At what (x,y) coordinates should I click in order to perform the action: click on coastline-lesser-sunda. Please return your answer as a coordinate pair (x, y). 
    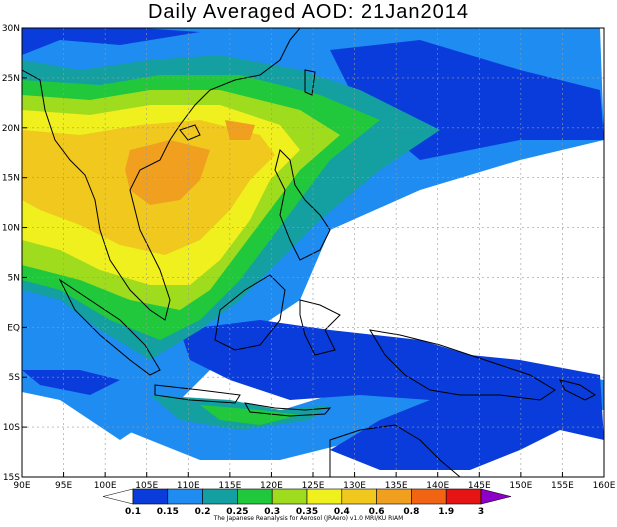
    Looking at the image, I should click on (288, 409).